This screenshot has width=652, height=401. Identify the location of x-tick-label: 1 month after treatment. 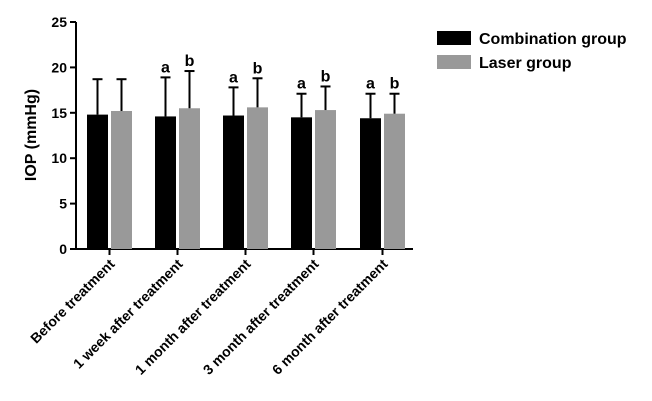
(193, 317).